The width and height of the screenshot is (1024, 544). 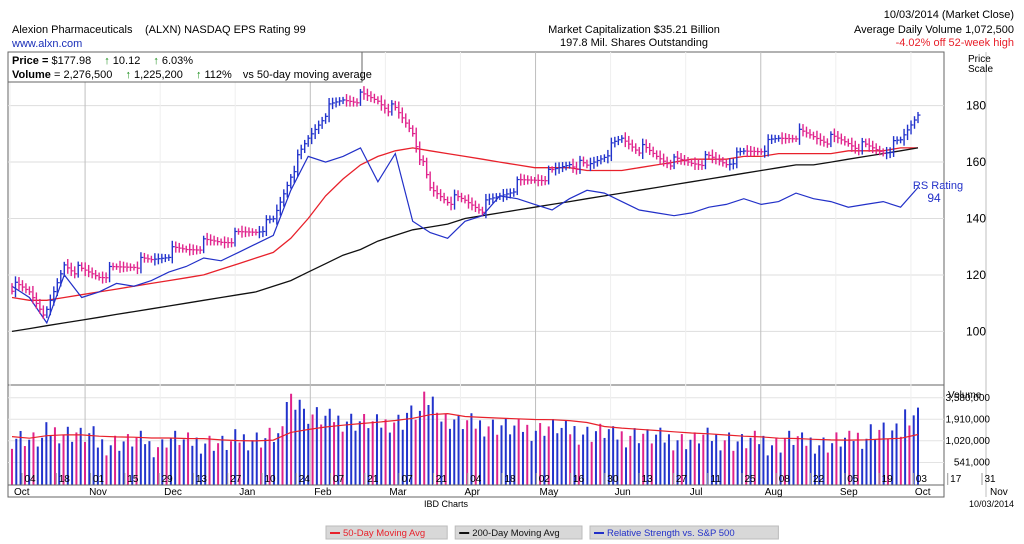 What do you see at coordinates (976, 331) in the screenshot?
I see `price-tick-label: 100` at bounding box center [976, 331].